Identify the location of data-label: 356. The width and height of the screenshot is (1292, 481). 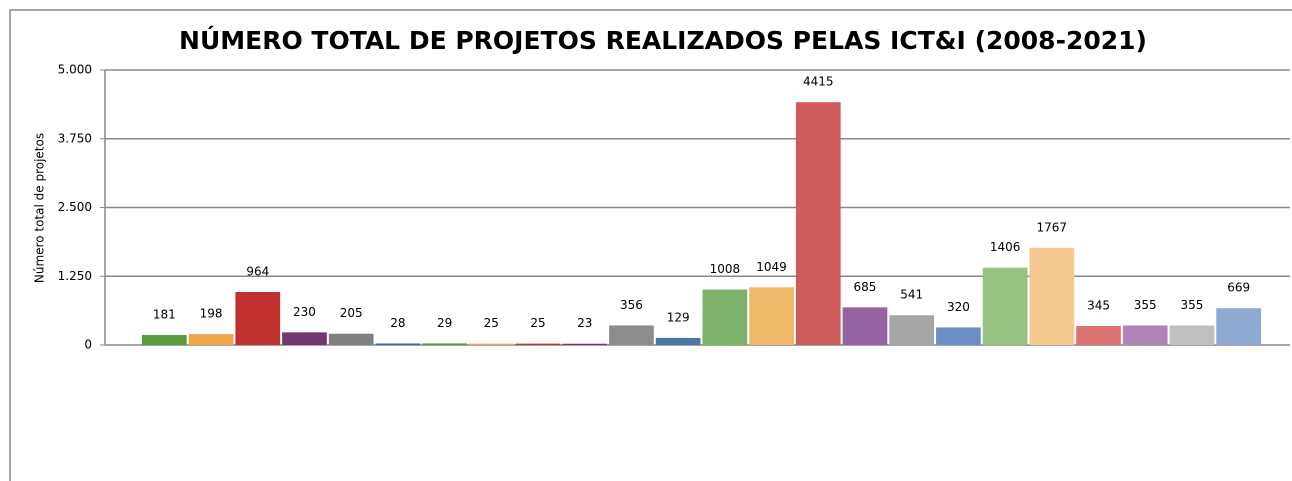
(631, 305).